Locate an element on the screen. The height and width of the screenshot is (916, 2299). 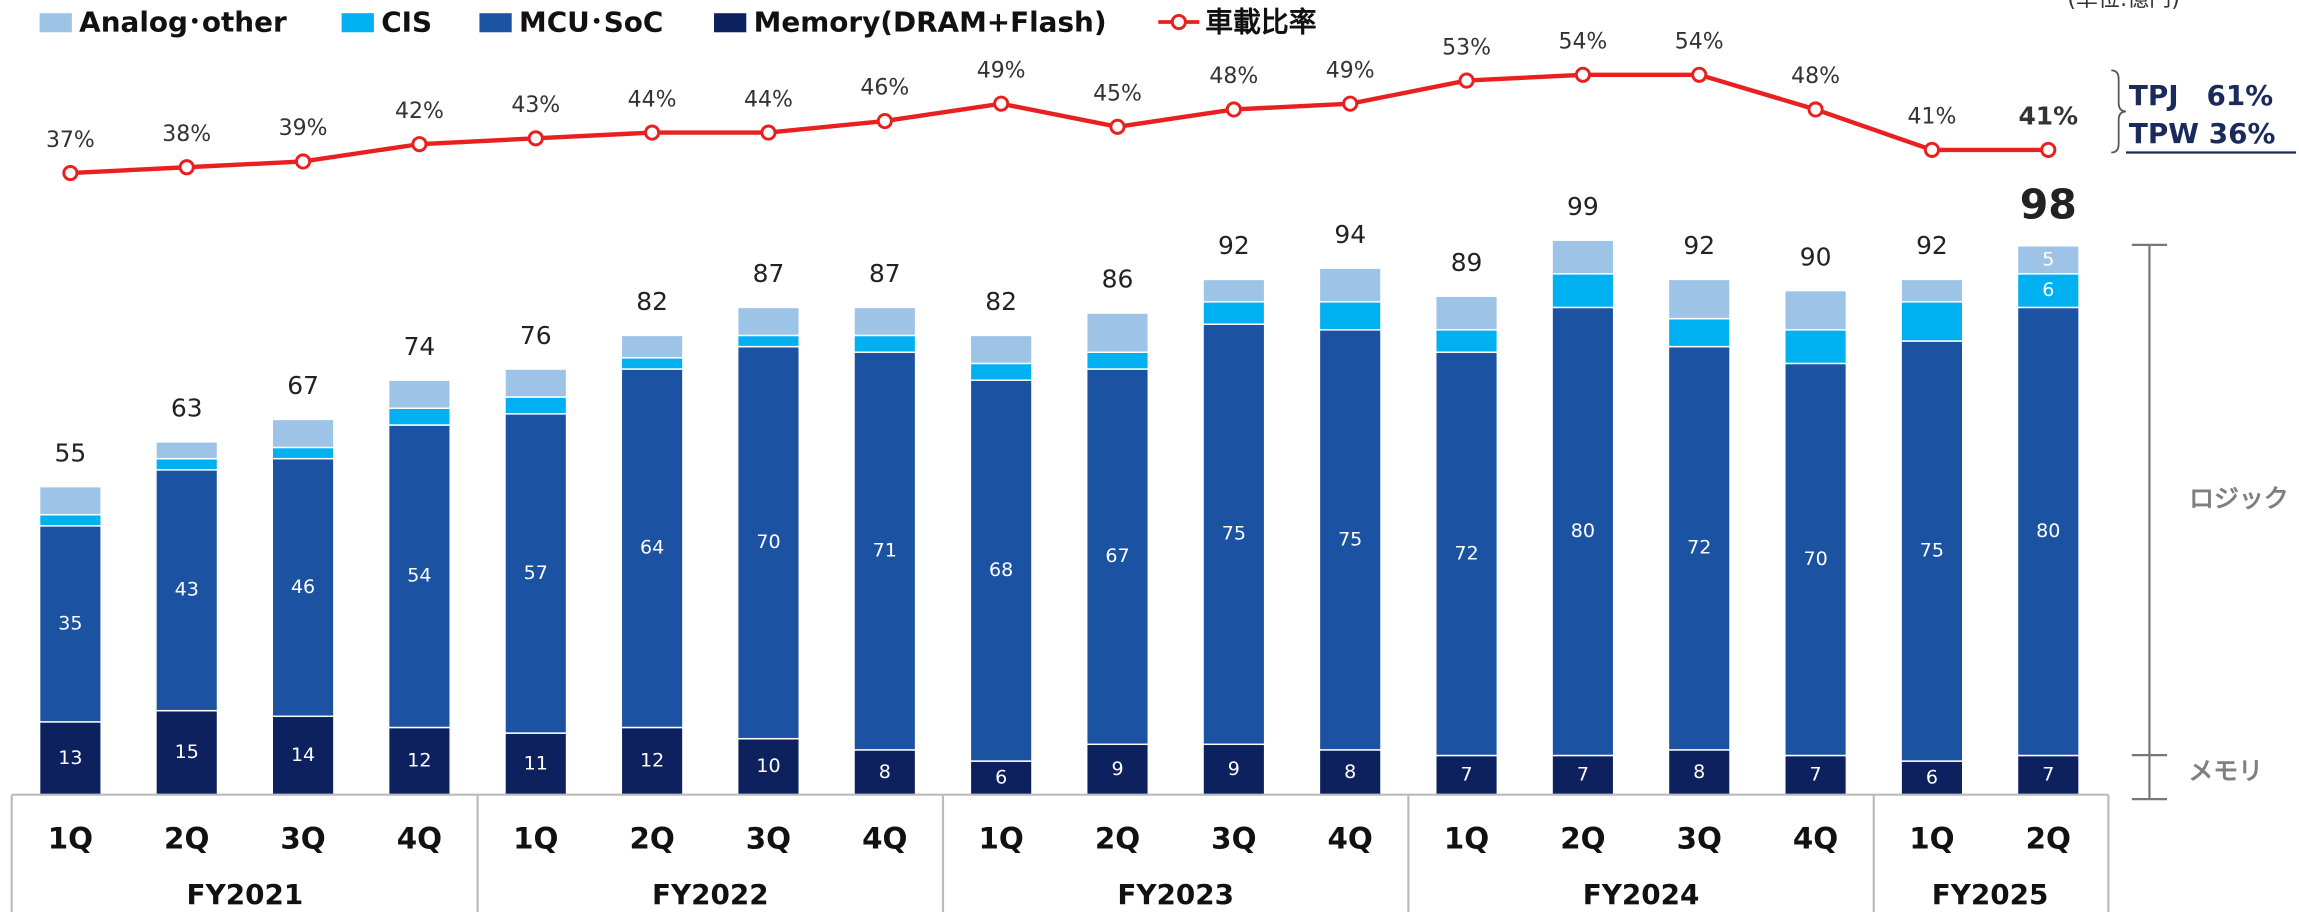
ratio-label: 43% is located at coordinates (535, 105).